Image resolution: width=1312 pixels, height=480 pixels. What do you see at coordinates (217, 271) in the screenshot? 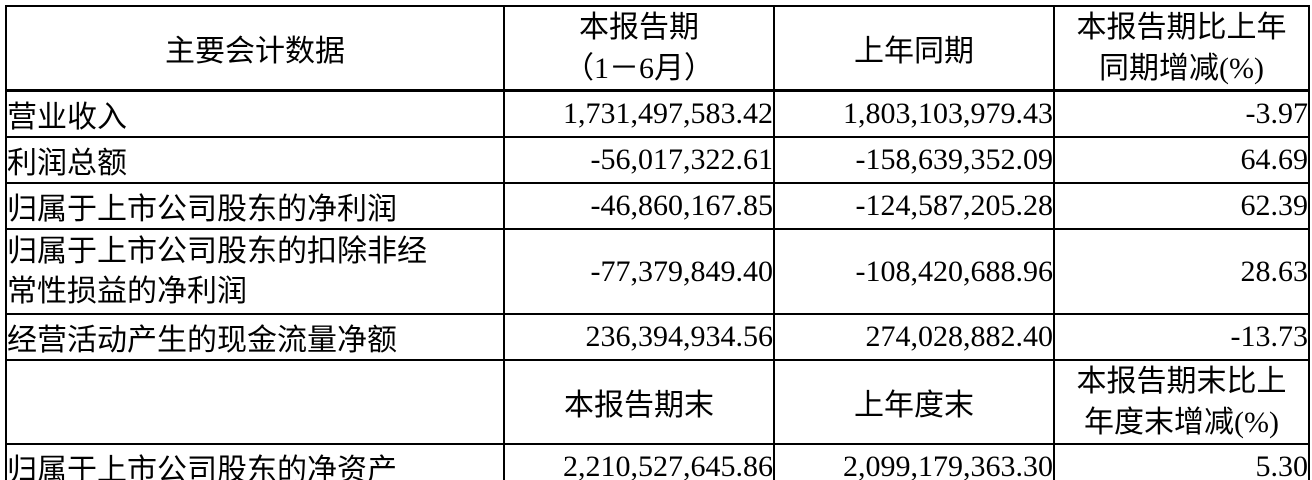
I see `metric-label-text: 归属于上市公司股东的扣除非经常性损益的净利润` at bounding box center [217, 271].